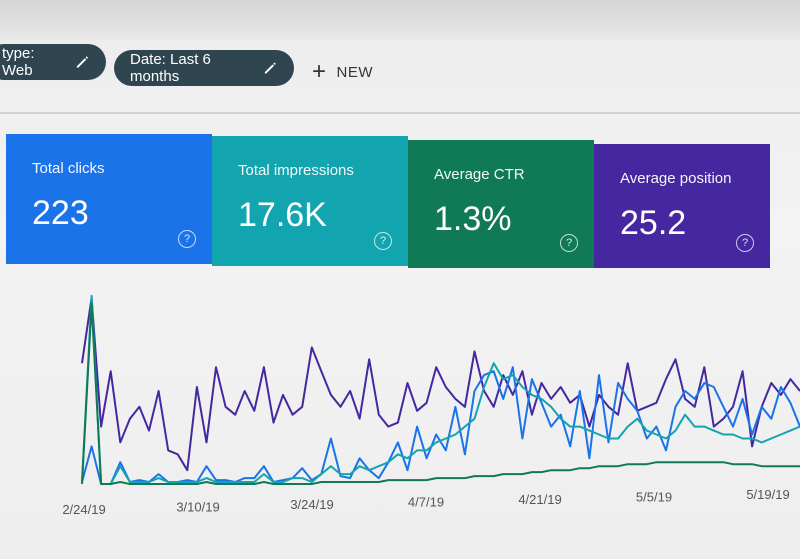 Image resolution: width=800 pixels, height=559 pixels. What do you see at coordinates (311, 504) in the screenshot?
I see `x-tick-label: 3/24/19` at bounding box center [311, 504].